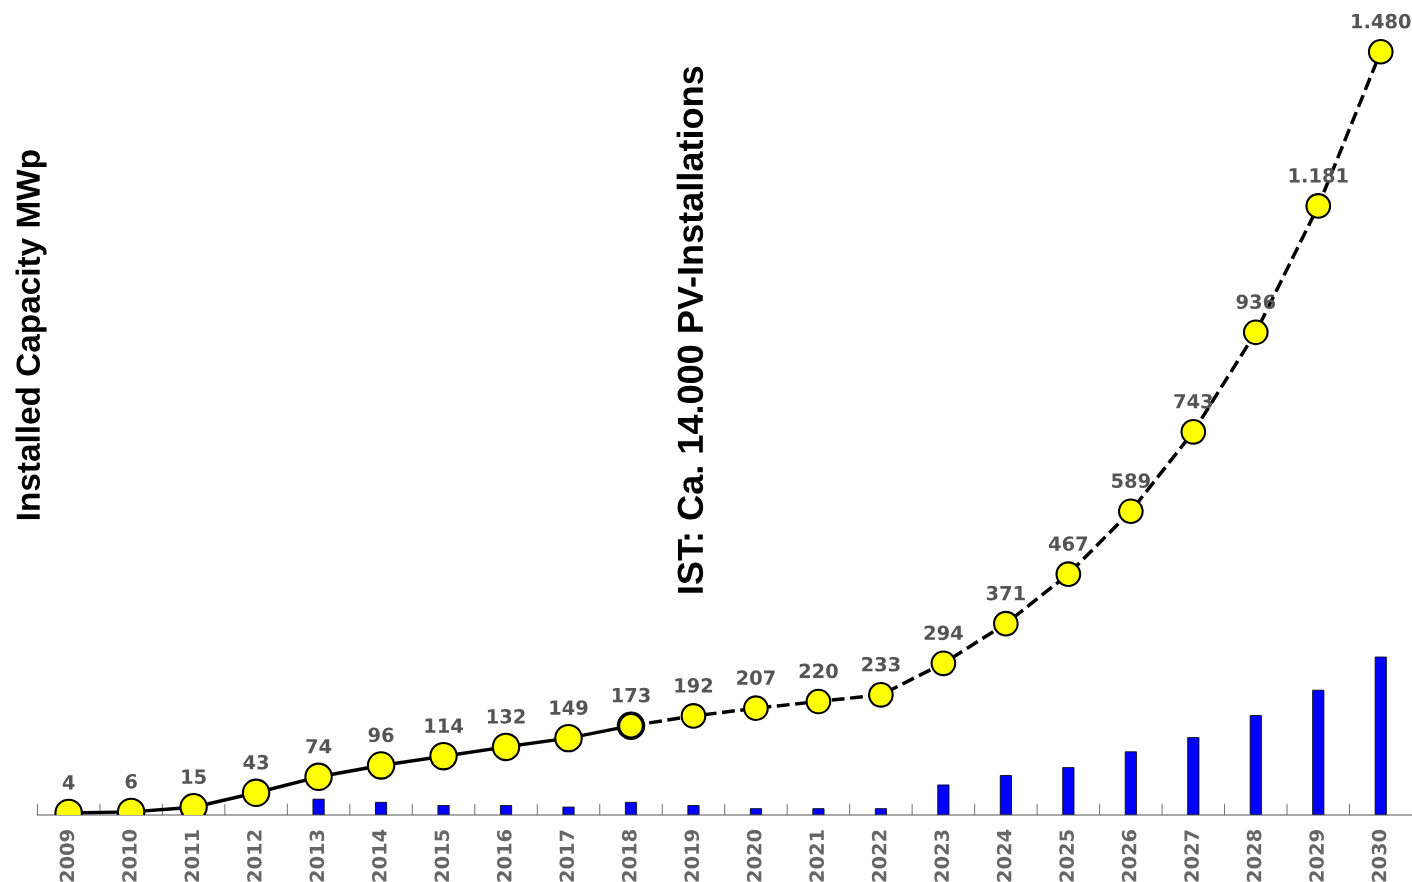 The height and width of the screenshot is (882, 1412). What do you see at coordinates (1318, 175) in the screenshot?
I see `data-label: 1.181` at bounding box center [1318, 175].